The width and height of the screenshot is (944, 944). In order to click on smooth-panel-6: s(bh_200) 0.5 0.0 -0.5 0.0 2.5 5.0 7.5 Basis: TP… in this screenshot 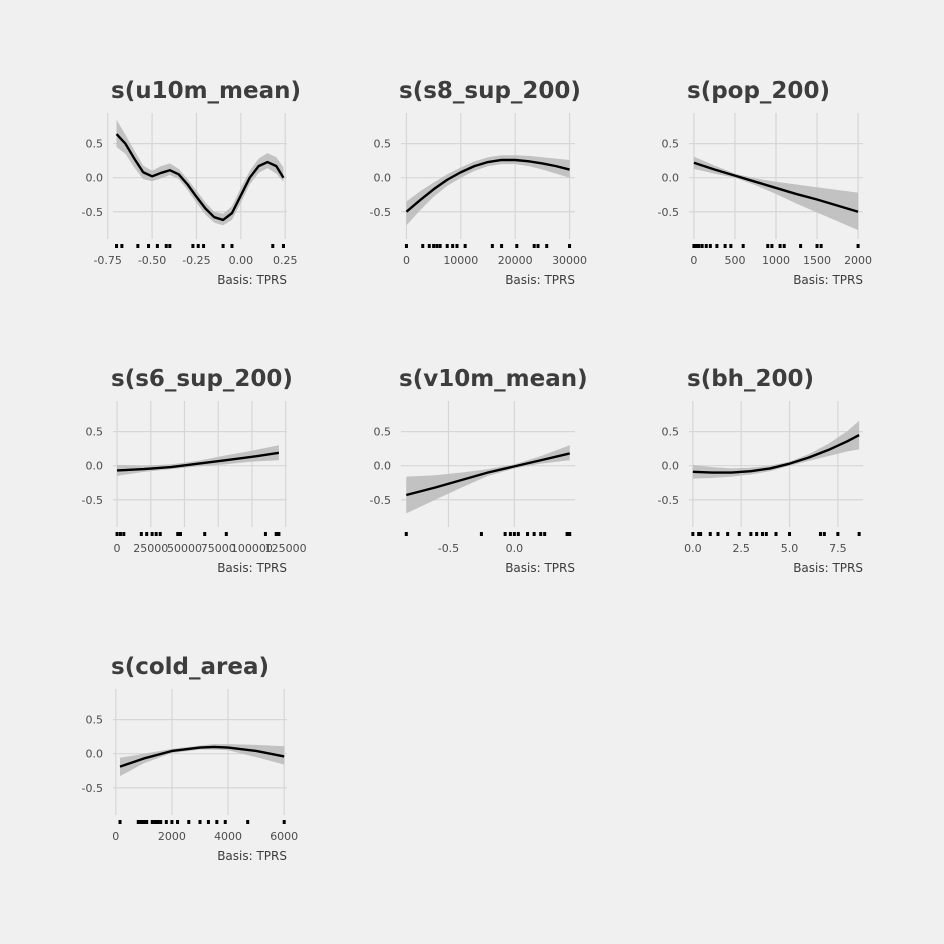, I will do `click(760, 470)`.